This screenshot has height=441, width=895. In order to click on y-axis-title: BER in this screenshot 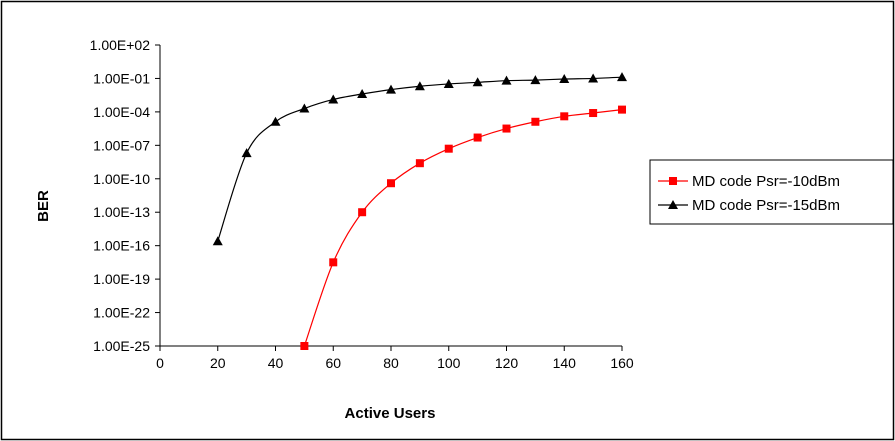, I will do `click(43, 206)`.